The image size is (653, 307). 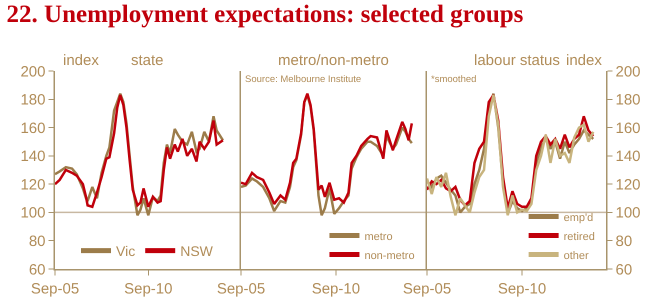 What do you see at coordinates (265, 14) in the screenshot?
I see `chart-title: 22. Unemployment expectations: selected groups` at bounding box center [265, 14].